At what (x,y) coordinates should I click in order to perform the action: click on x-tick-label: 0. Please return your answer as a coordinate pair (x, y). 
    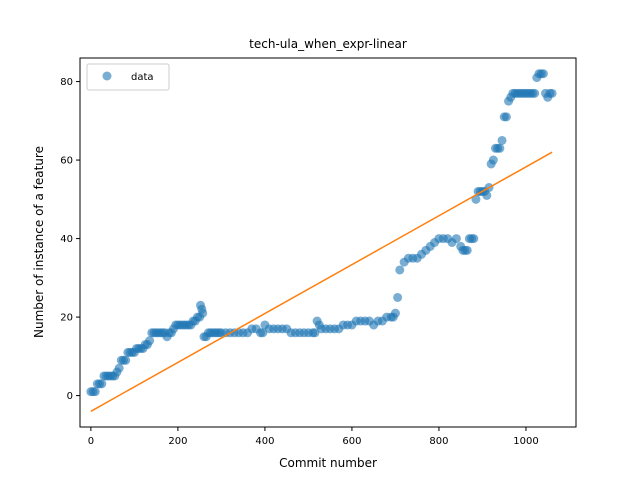
    Looking at the image, I should click on (91, 441).